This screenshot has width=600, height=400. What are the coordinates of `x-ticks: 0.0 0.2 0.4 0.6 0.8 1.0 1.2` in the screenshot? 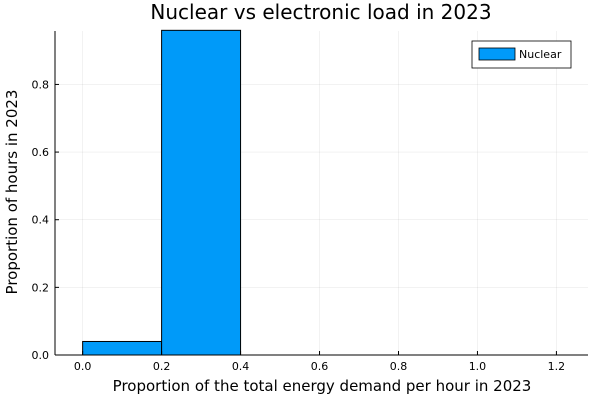 It's located at (319, 362).